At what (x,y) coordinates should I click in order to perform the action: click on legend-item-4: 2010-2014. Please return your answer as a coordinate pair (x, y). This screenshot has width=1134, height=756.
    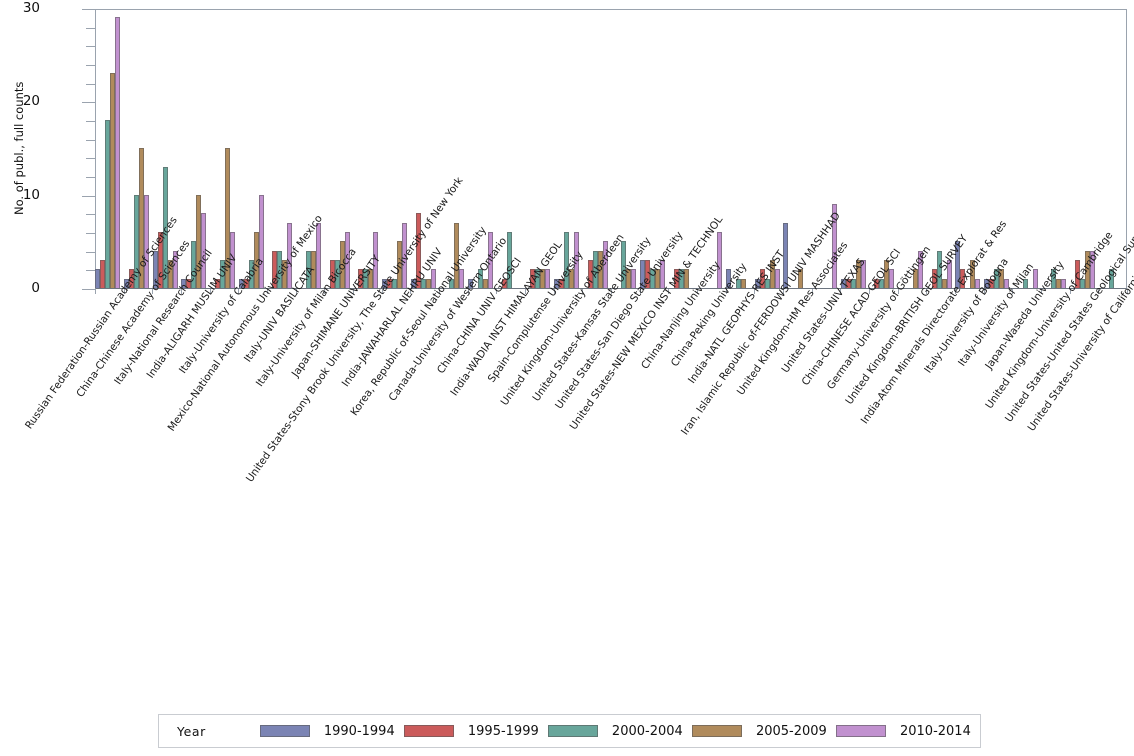
    Looking at the image, I should click on (907, 731).